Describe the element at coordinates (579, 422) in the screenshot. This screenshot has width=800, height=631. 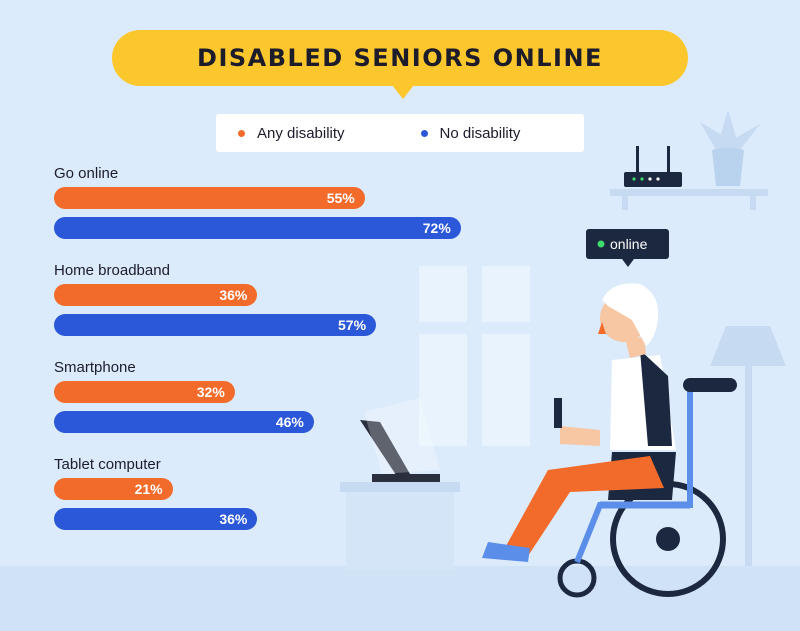
I see `senior-person-icon` at that location.